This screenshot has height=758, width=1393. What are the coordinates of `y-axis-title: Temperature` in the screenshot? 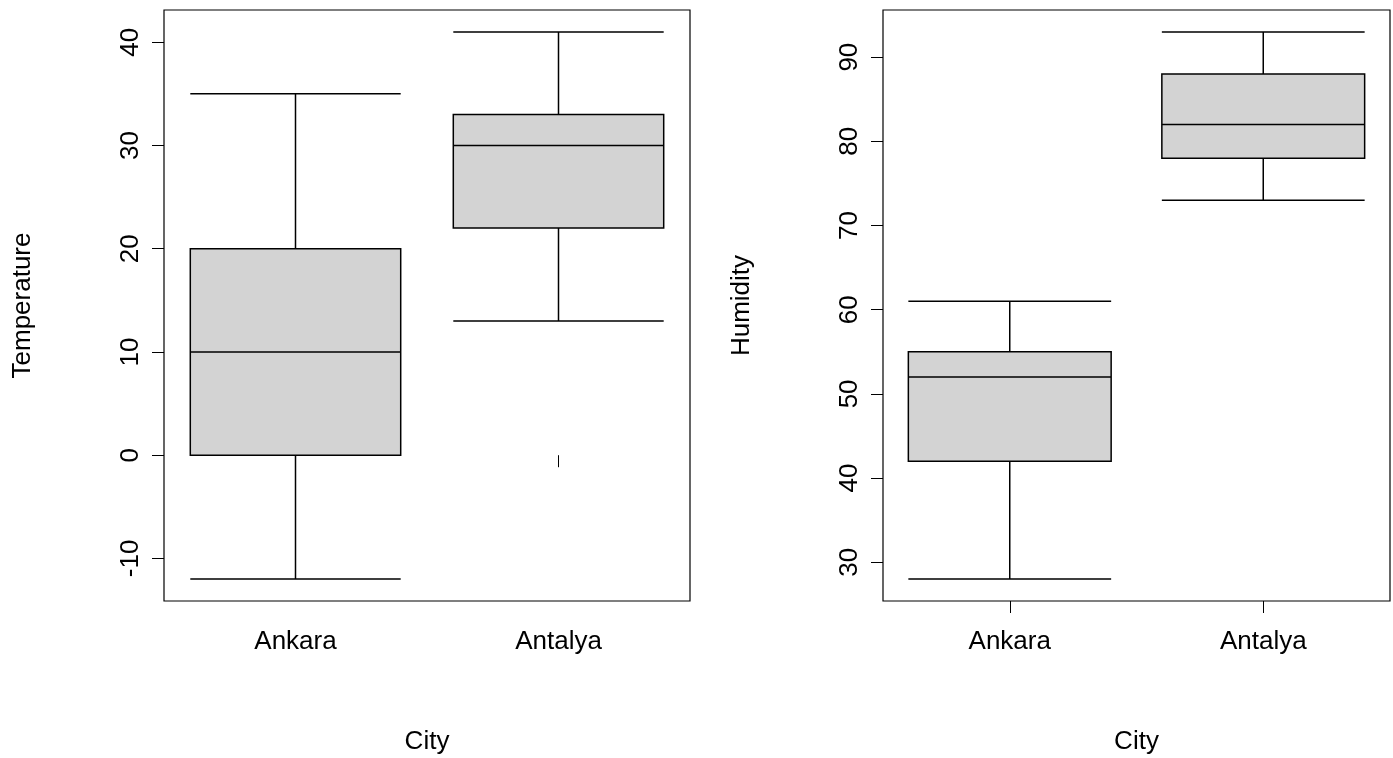 It's located at (21, 305).